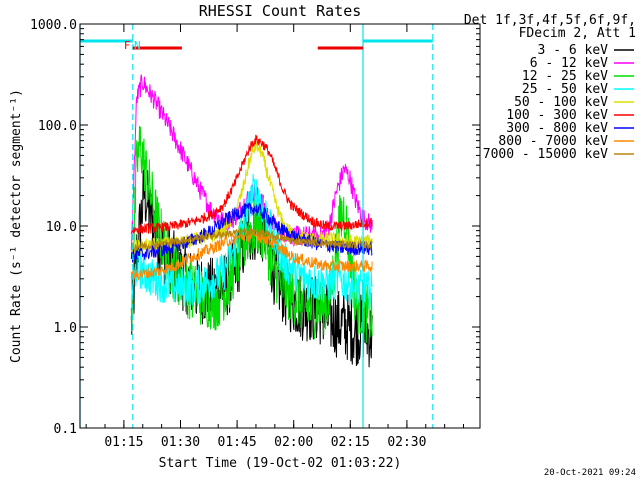  I want to click on x-tick-label: 02:00, so click(293, 442).